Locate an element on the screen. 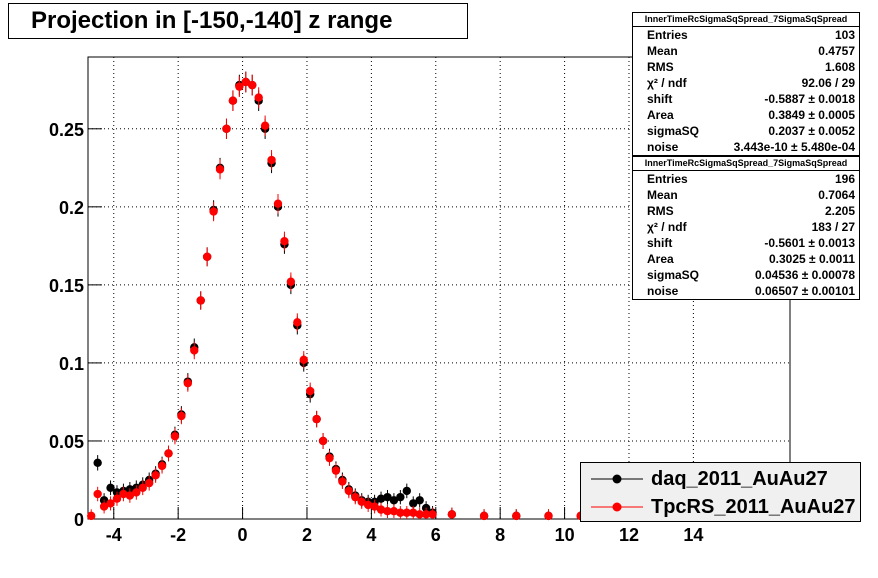 The width and height of the screenshot is (878, 578). stat-value: 0.7064 is located at coordinates (836, 195).